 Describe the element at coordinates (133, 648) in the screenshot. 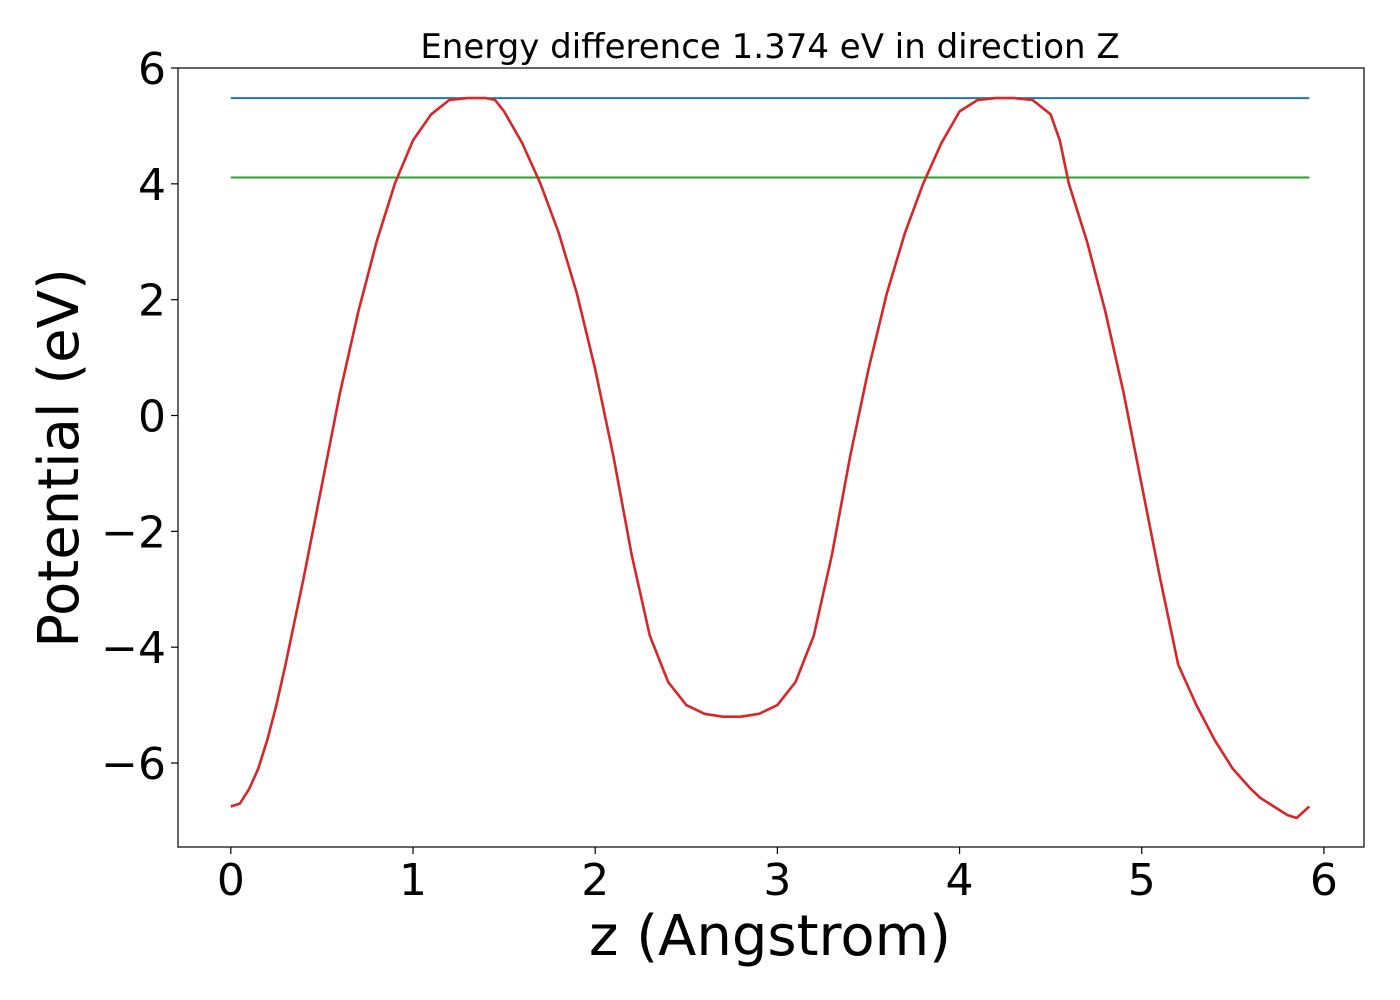

I see `y-tick-label: −4` at that location.